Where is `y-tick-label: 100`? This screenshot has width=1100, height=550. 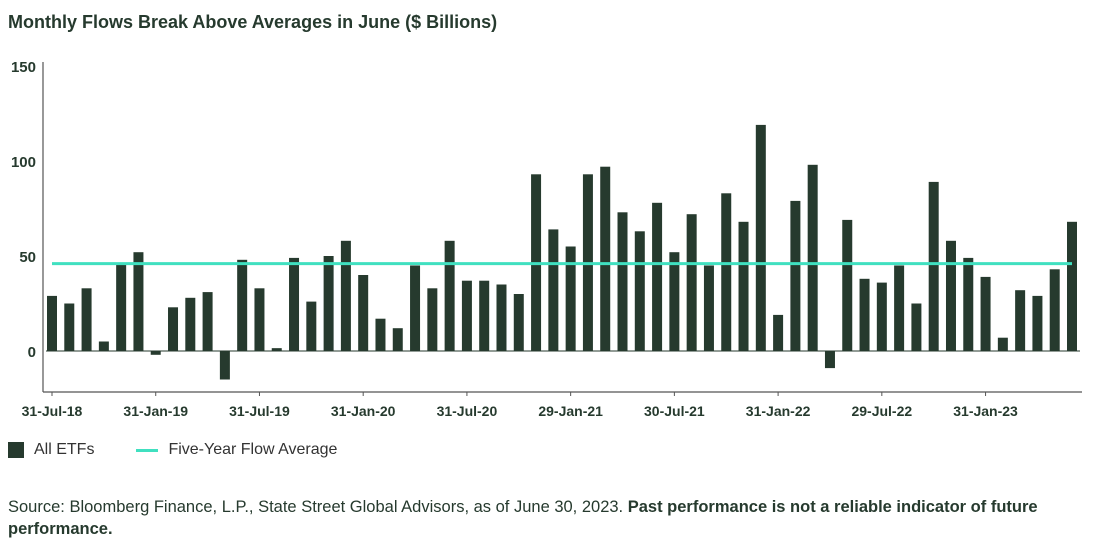 y-tick-label: 100 is located at coordinates (23, 162).